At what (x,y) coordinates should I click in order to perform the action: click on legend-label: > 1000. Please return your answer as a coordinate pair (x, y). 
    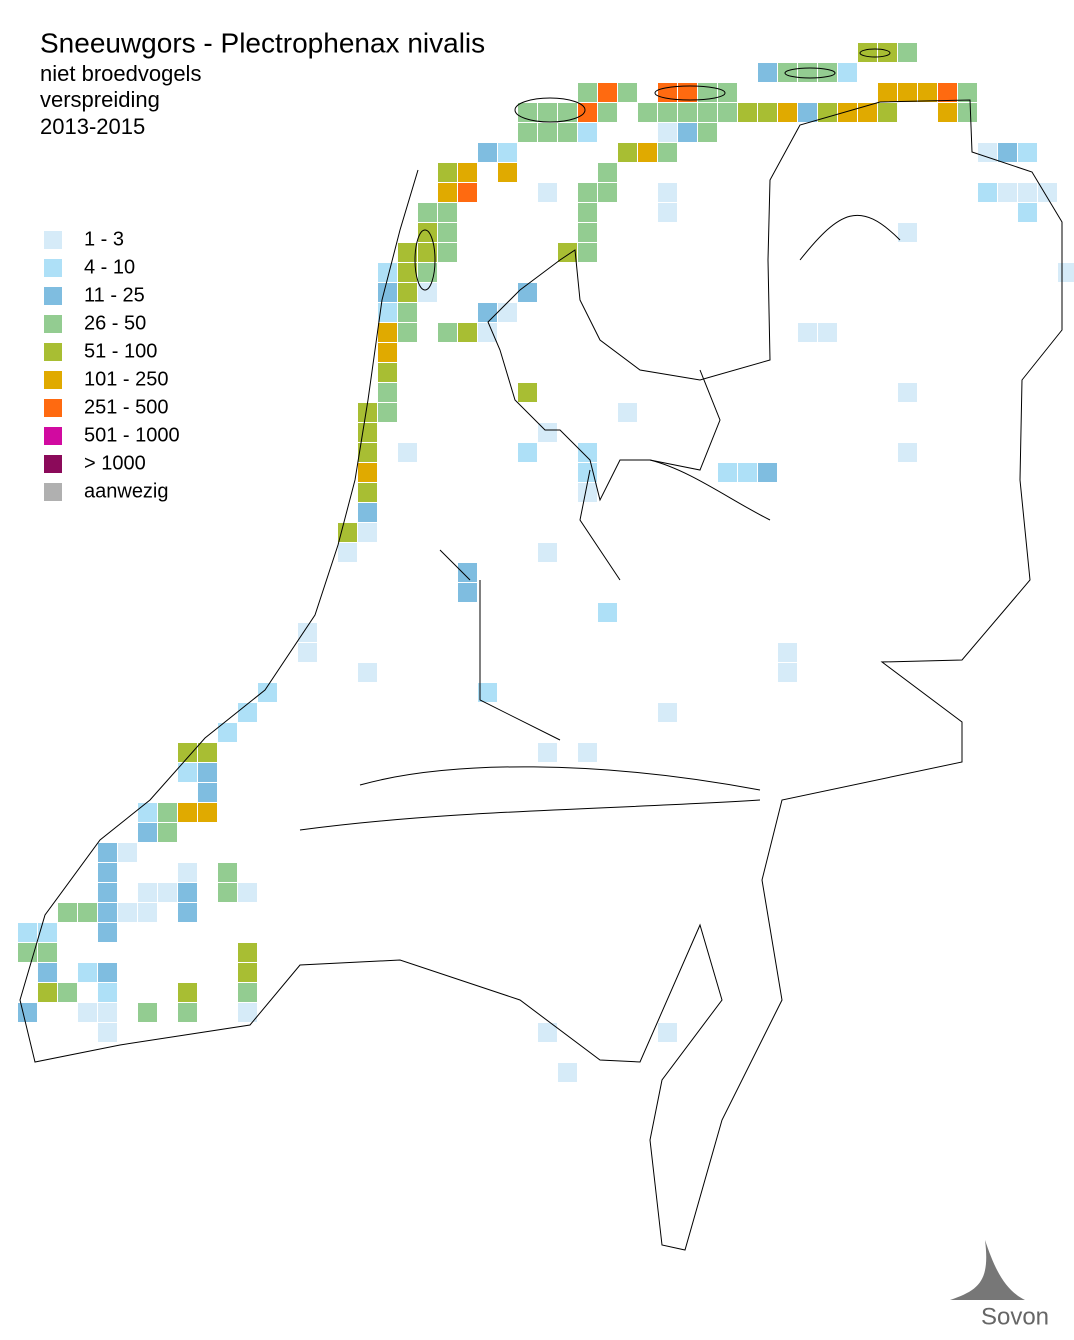
    Looking at the image, I should click on (115, 463).